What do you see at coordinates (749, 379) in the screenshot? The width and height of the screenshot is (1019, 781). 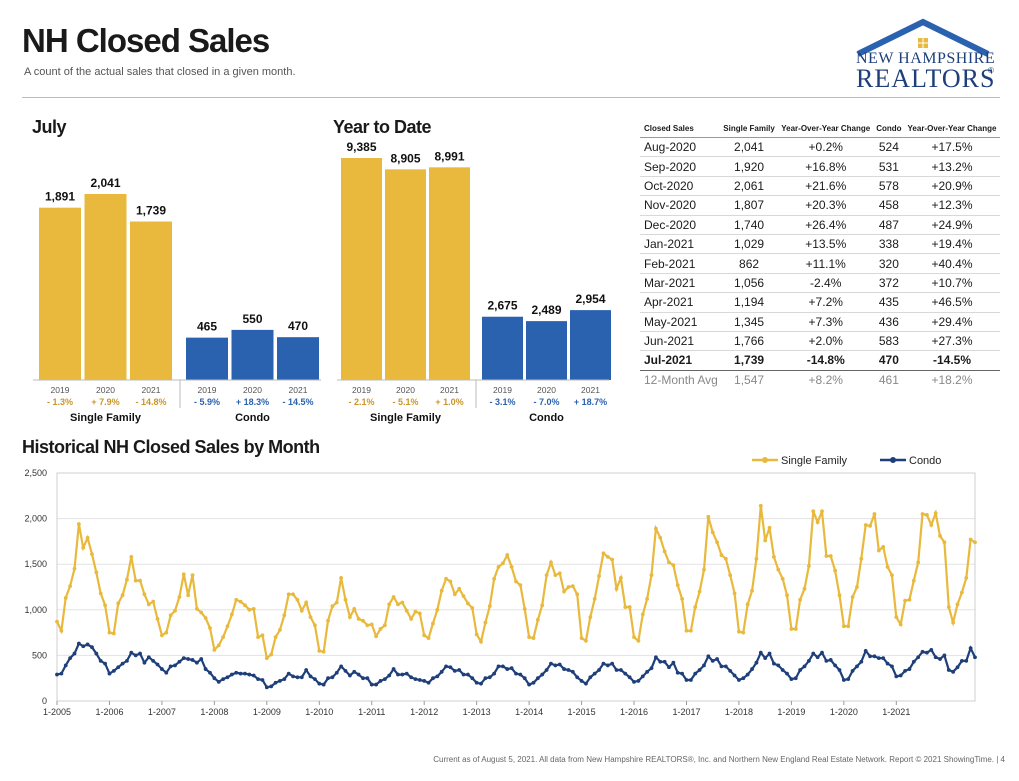 I see `cell-avg-single-family: 1,547` at bounding box center [749, 379].